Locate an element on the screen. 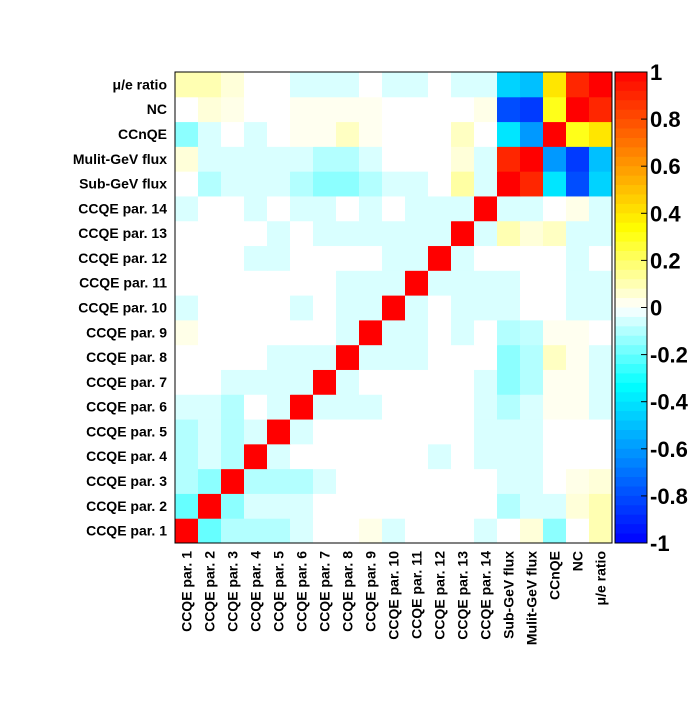 The image size is (696, 724). y-tick-label-14: CCQE par. 14 is located at coordinates (122, 208).